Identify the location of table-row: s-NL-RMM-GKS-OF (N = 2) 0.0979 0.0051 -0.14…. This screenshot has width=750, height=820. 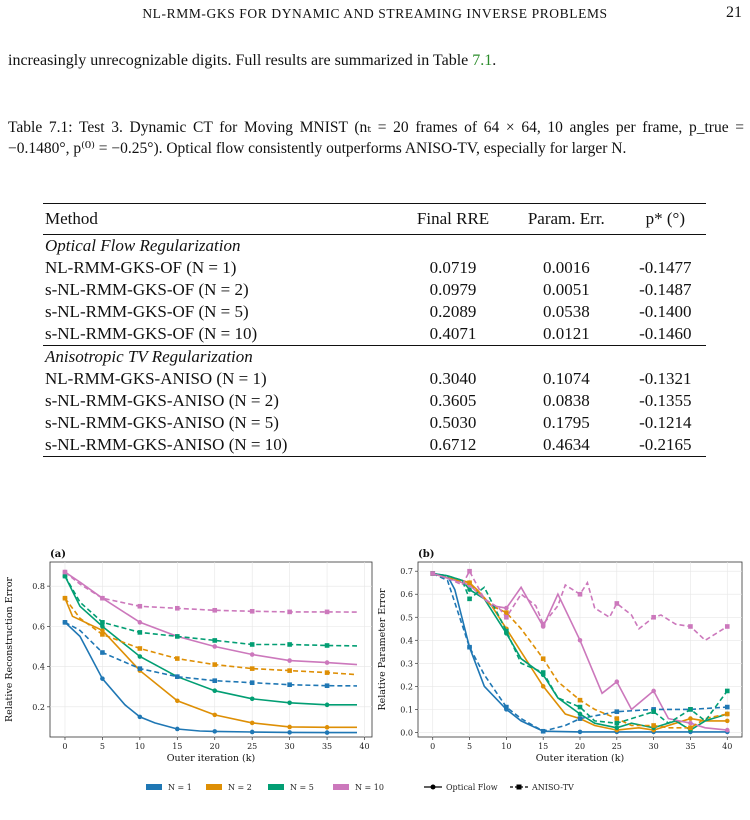
(374, 290).